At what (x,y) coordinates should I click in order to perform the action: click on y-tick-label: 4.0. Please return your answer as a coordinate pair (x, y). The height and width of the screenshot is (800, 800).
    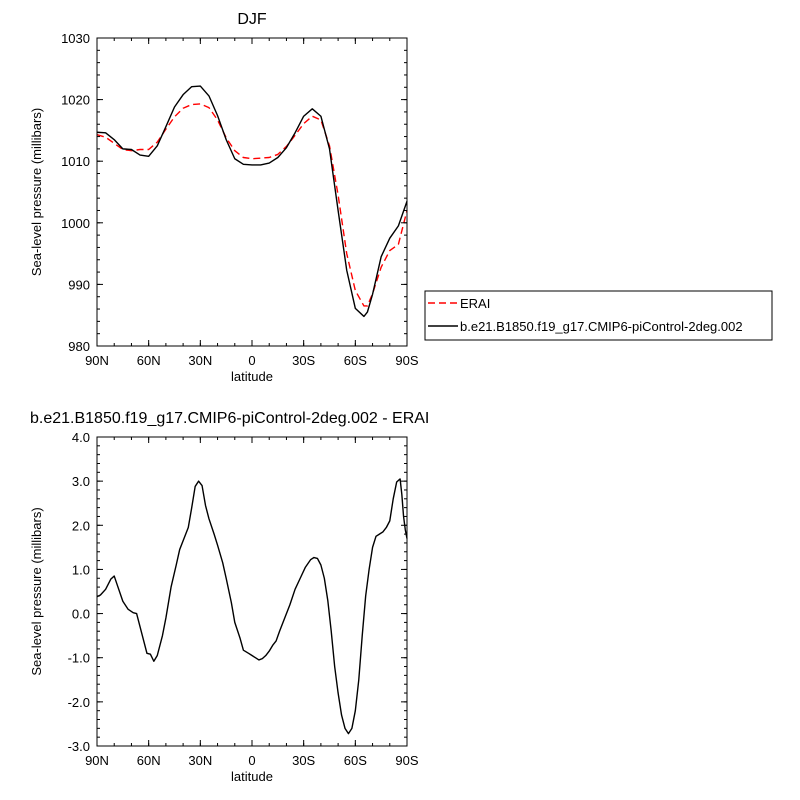
    Looking at the image, I should click on (81, 437).